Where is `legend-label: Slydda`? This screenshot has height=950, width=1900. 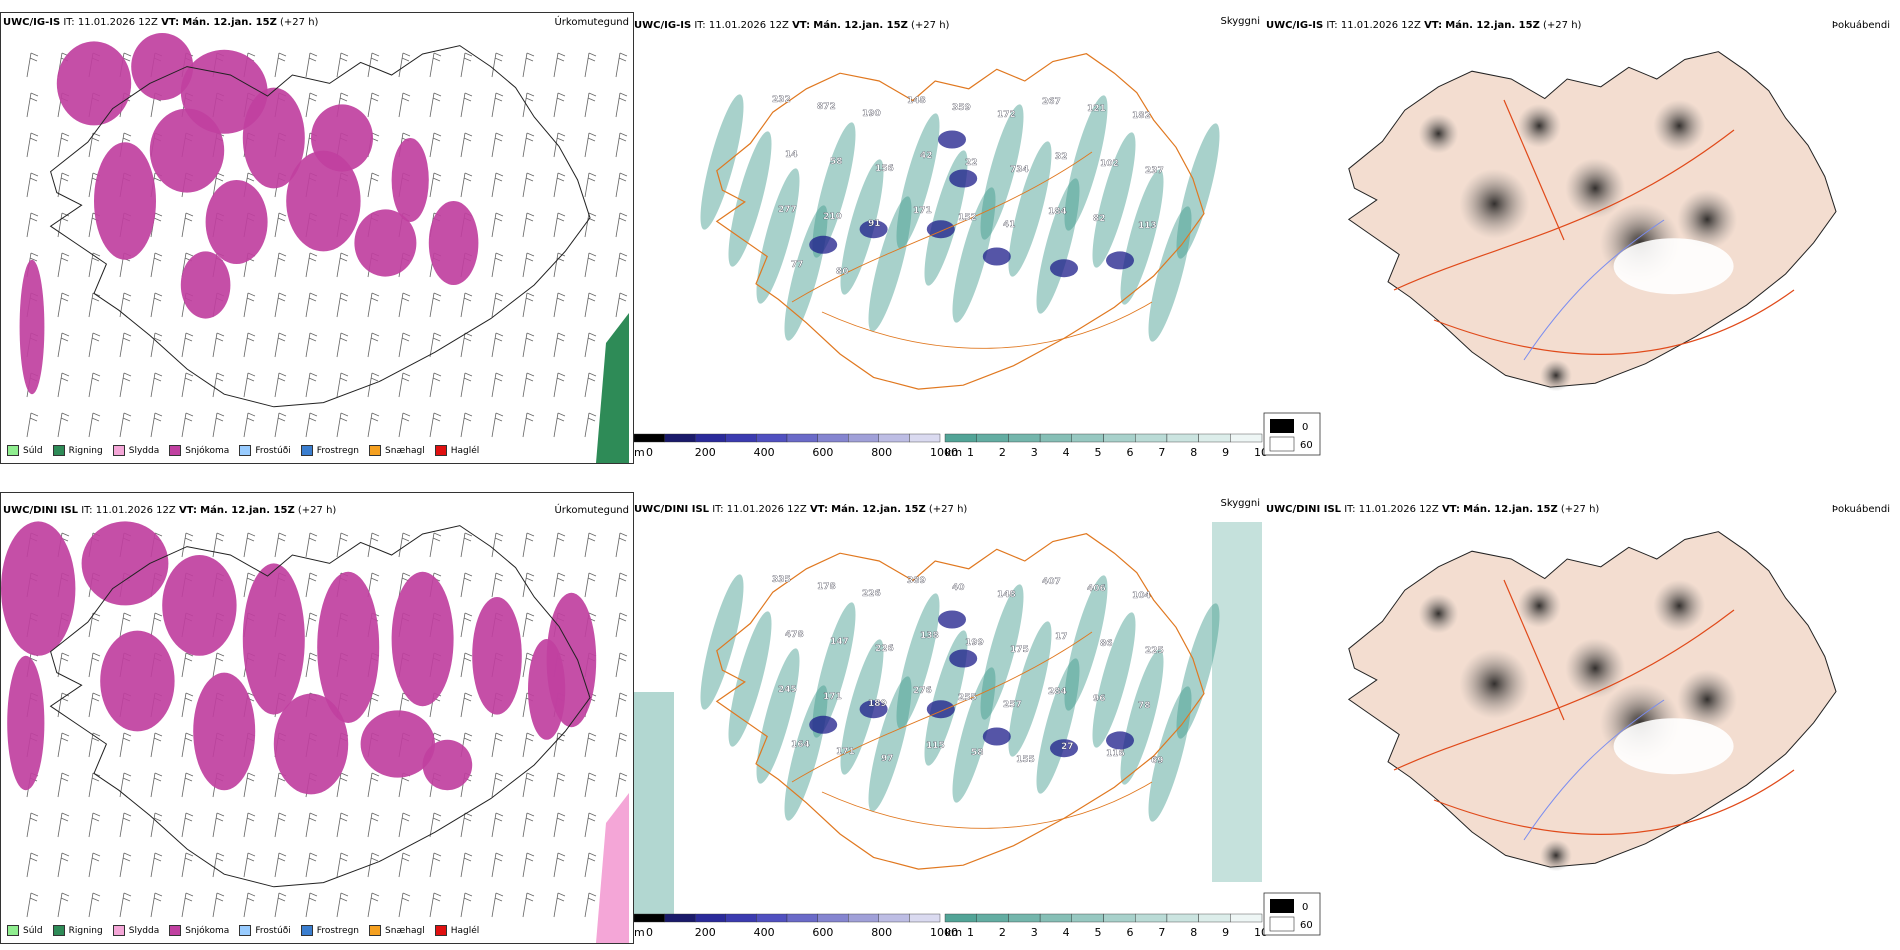
legend-label: Slydda is located at coordinates (144, 930).